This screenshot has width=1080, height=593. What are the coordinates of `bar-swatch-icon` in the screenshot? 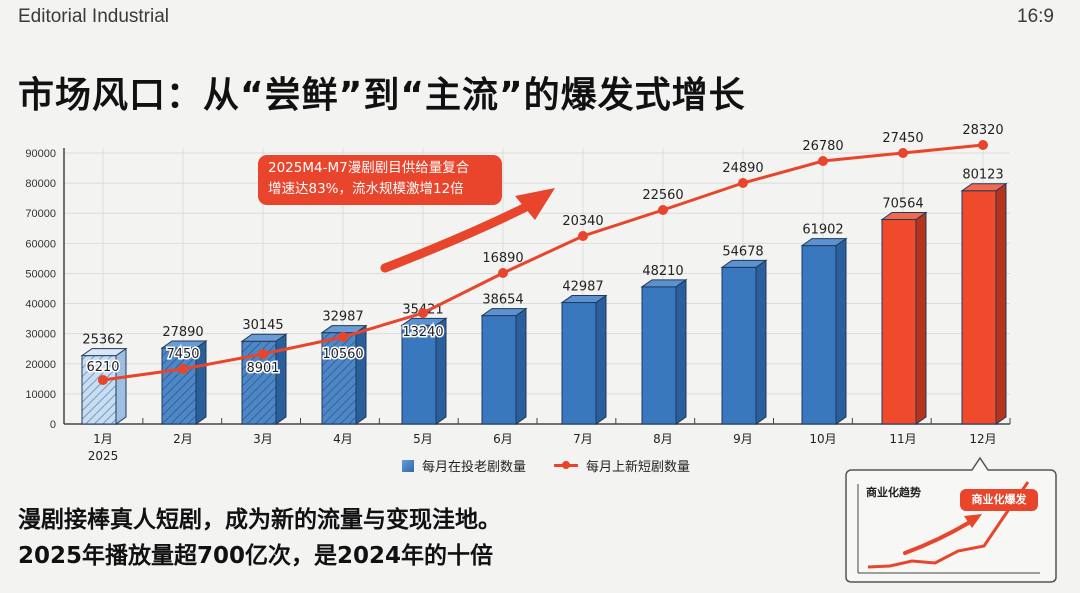 It's located at (408, 465).